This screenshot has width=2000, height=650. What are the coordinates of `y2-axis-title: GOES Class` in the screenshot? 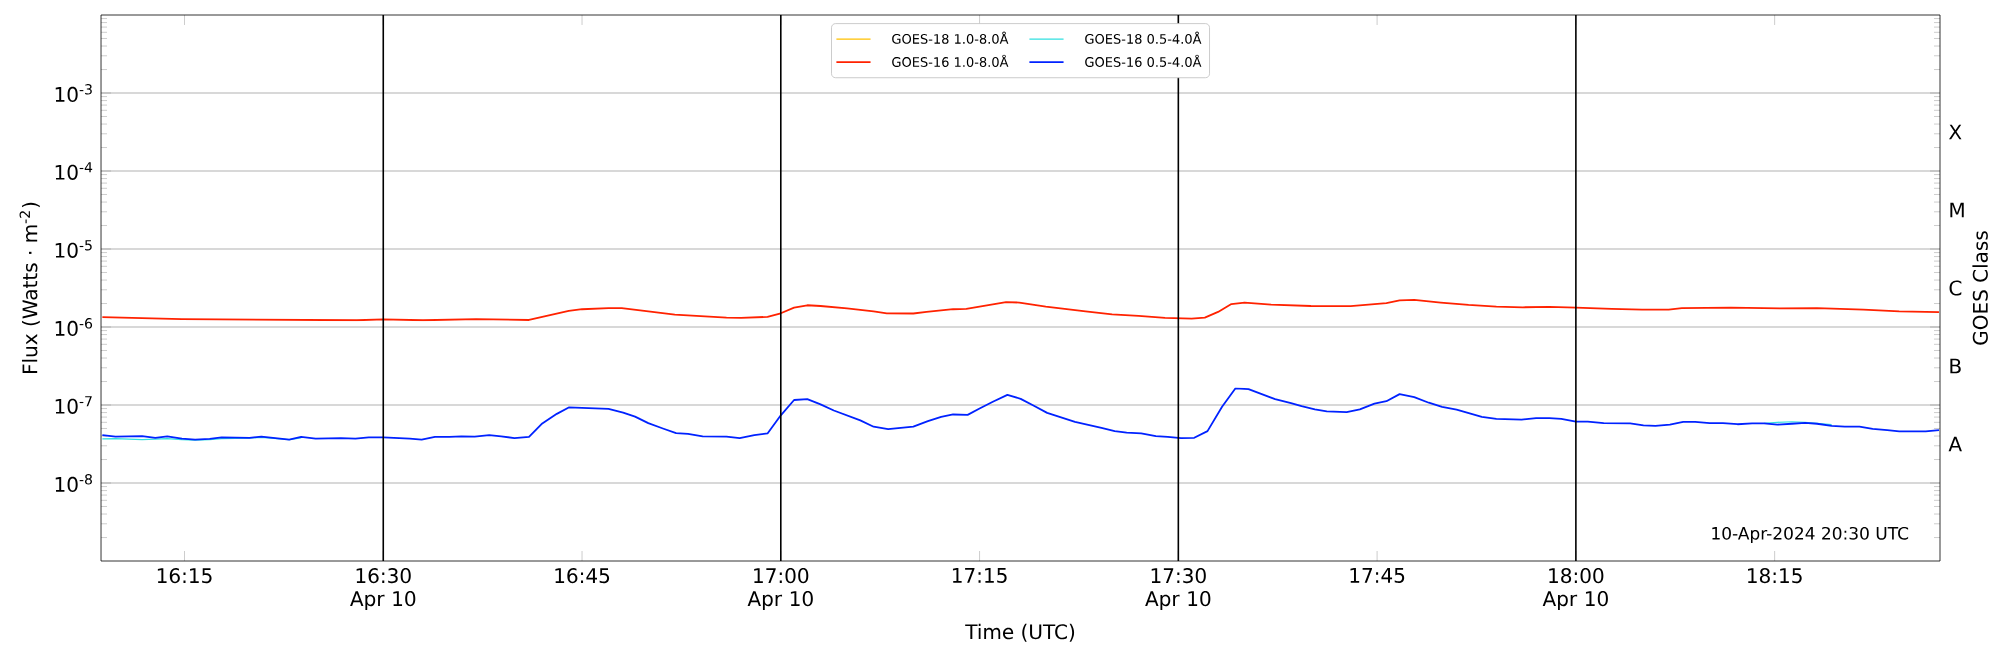 It's located at (1980, 288).